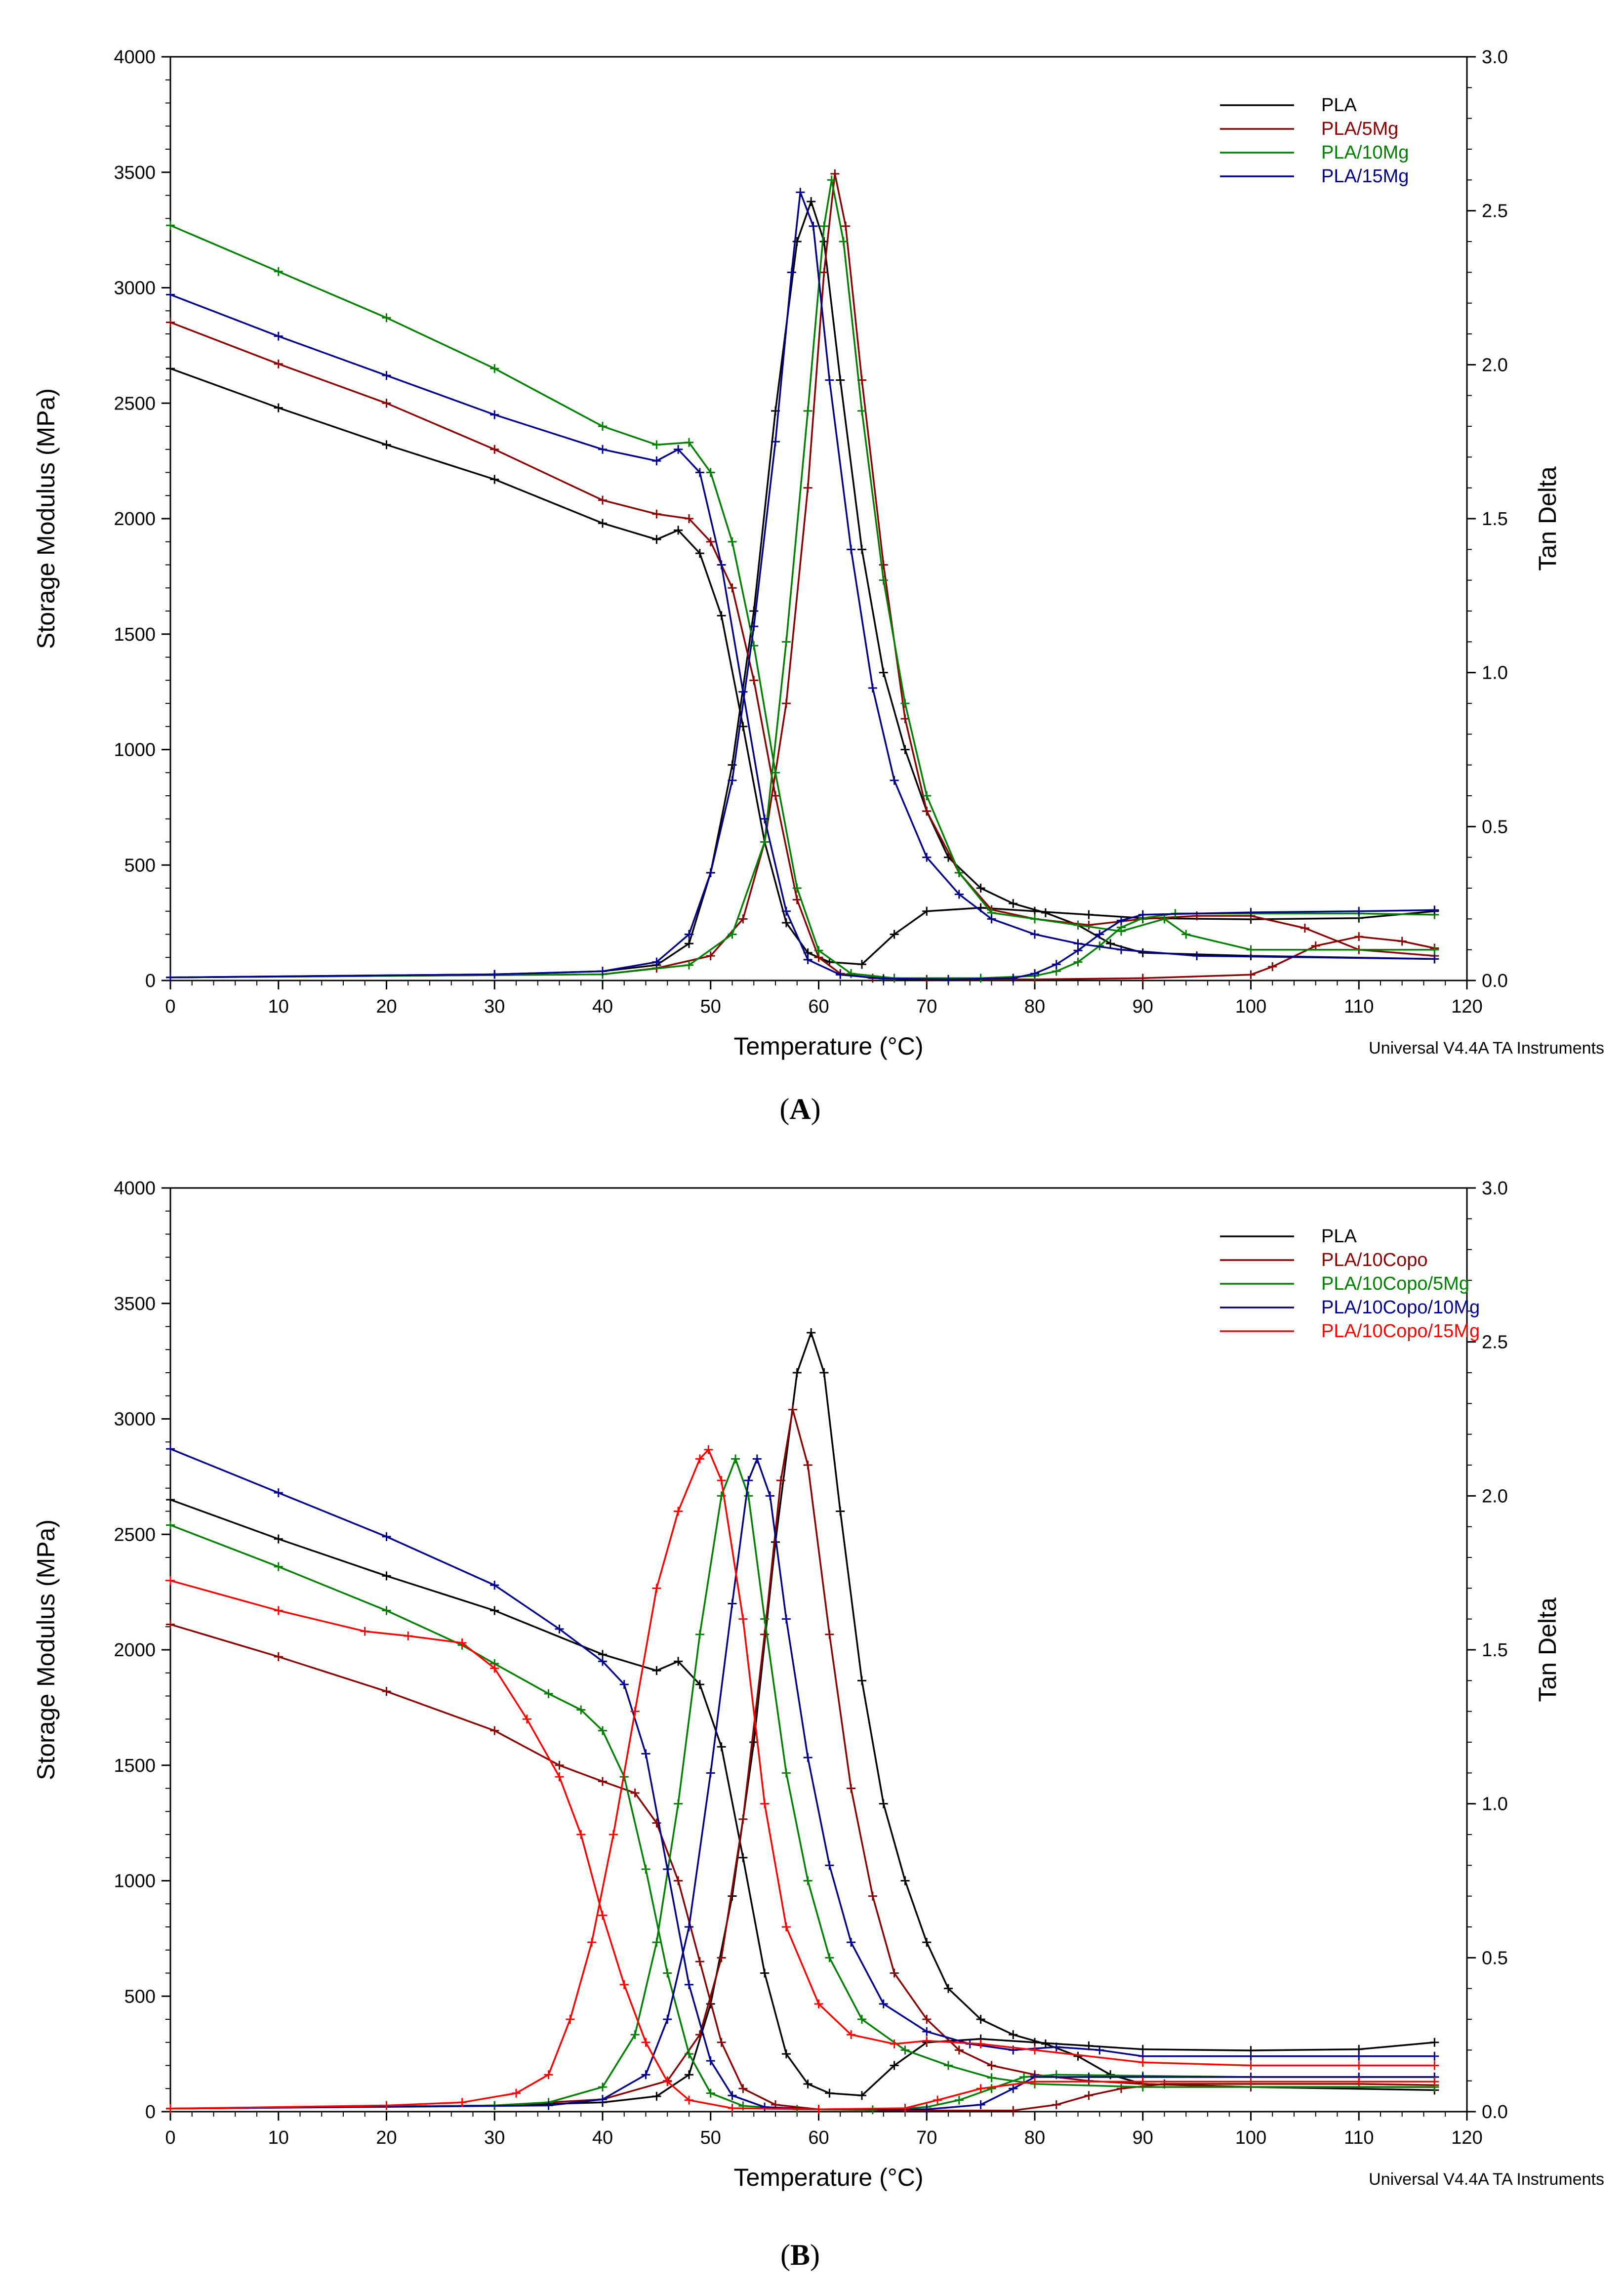  Describe the element at coordinates (800, 1109) in the screenshot. I see `panel-label-a-letter: A` at that location.